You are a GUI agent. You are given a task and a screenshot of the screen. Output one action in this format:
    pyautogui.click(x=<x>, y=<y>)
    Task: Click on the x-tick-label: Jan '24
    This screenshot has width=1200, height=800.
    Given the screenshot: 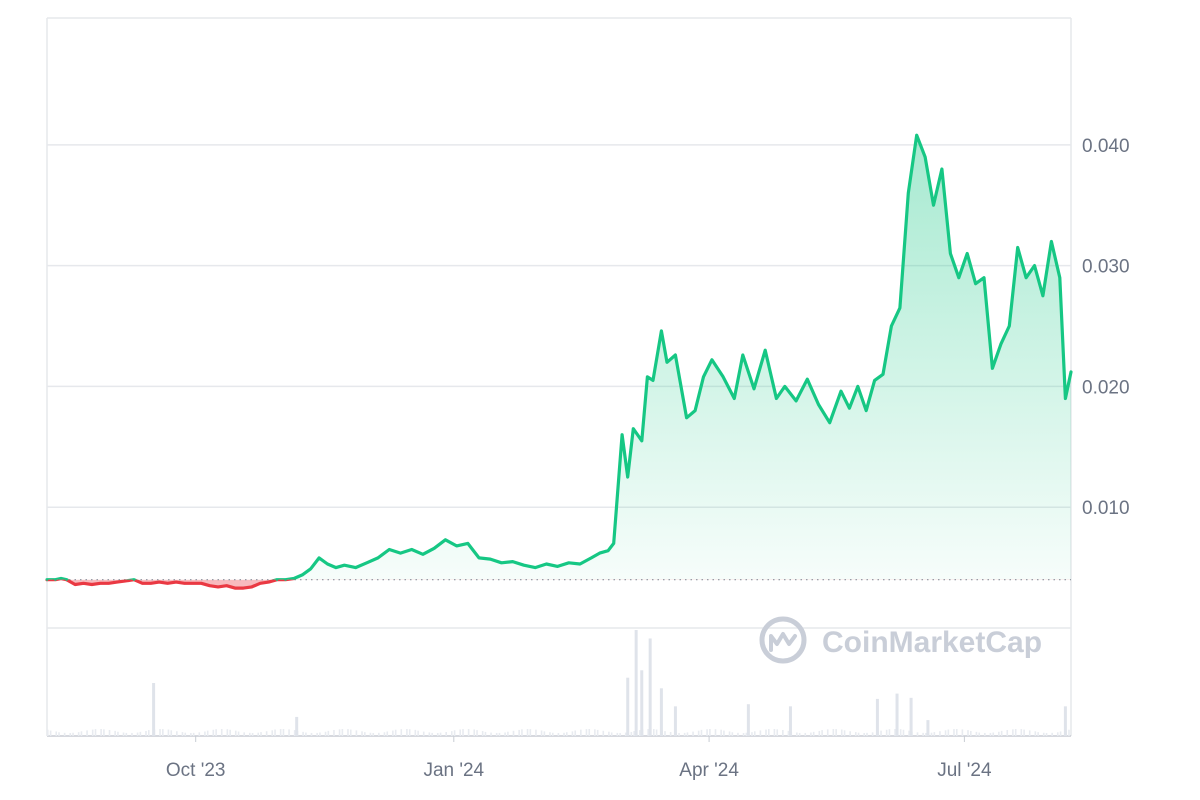 What is the action you would take?
    pyautogui.click(x=453, y=770)
    